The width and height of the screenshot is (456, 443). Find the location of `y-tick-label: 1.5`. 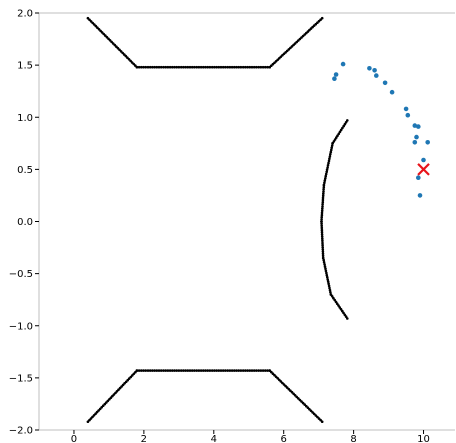

y-tick-label: 1.5 is located at coordinates (25, 66).